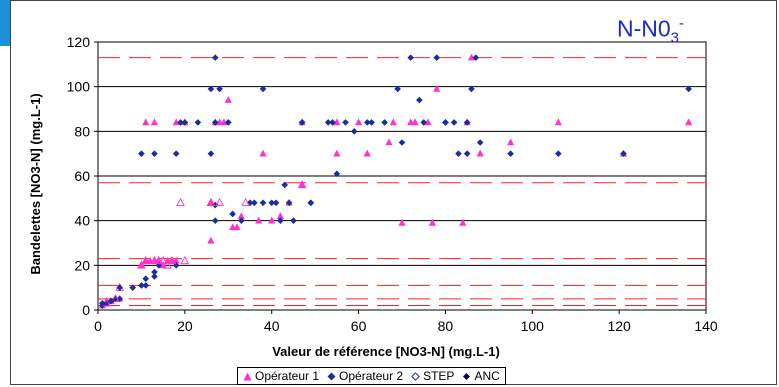 Image resolution: width=779 pixels, height=387 pixels. What do you see at coordinates (486, 376) in the screenshot?
I see `legend-label: ANC` at bounding box center [486, 376].